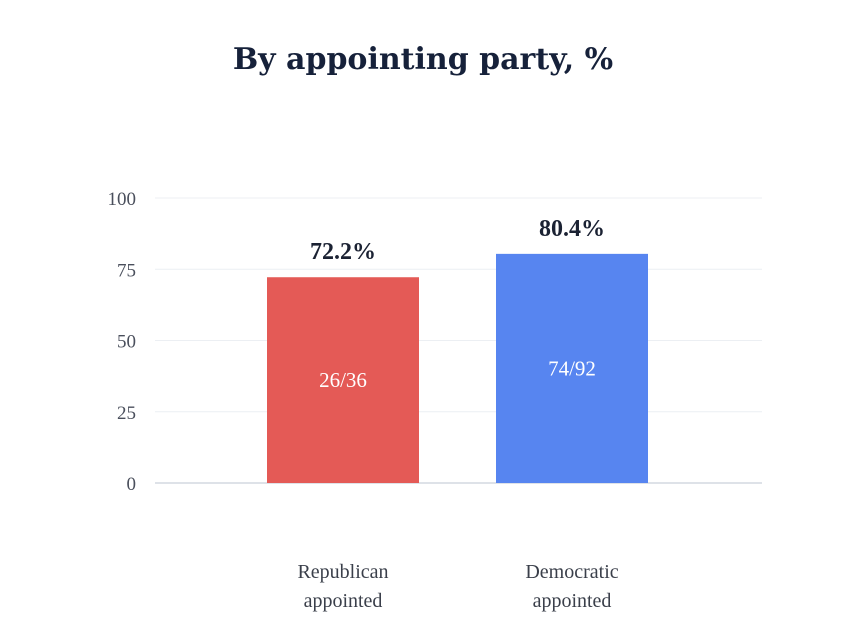 Image resolution: width=846 pixels, height=641 pixels. What do you see at coordinates (342, 572) in the screenshot?
I see `category-label: Republican` at bounding box center [342, 572].